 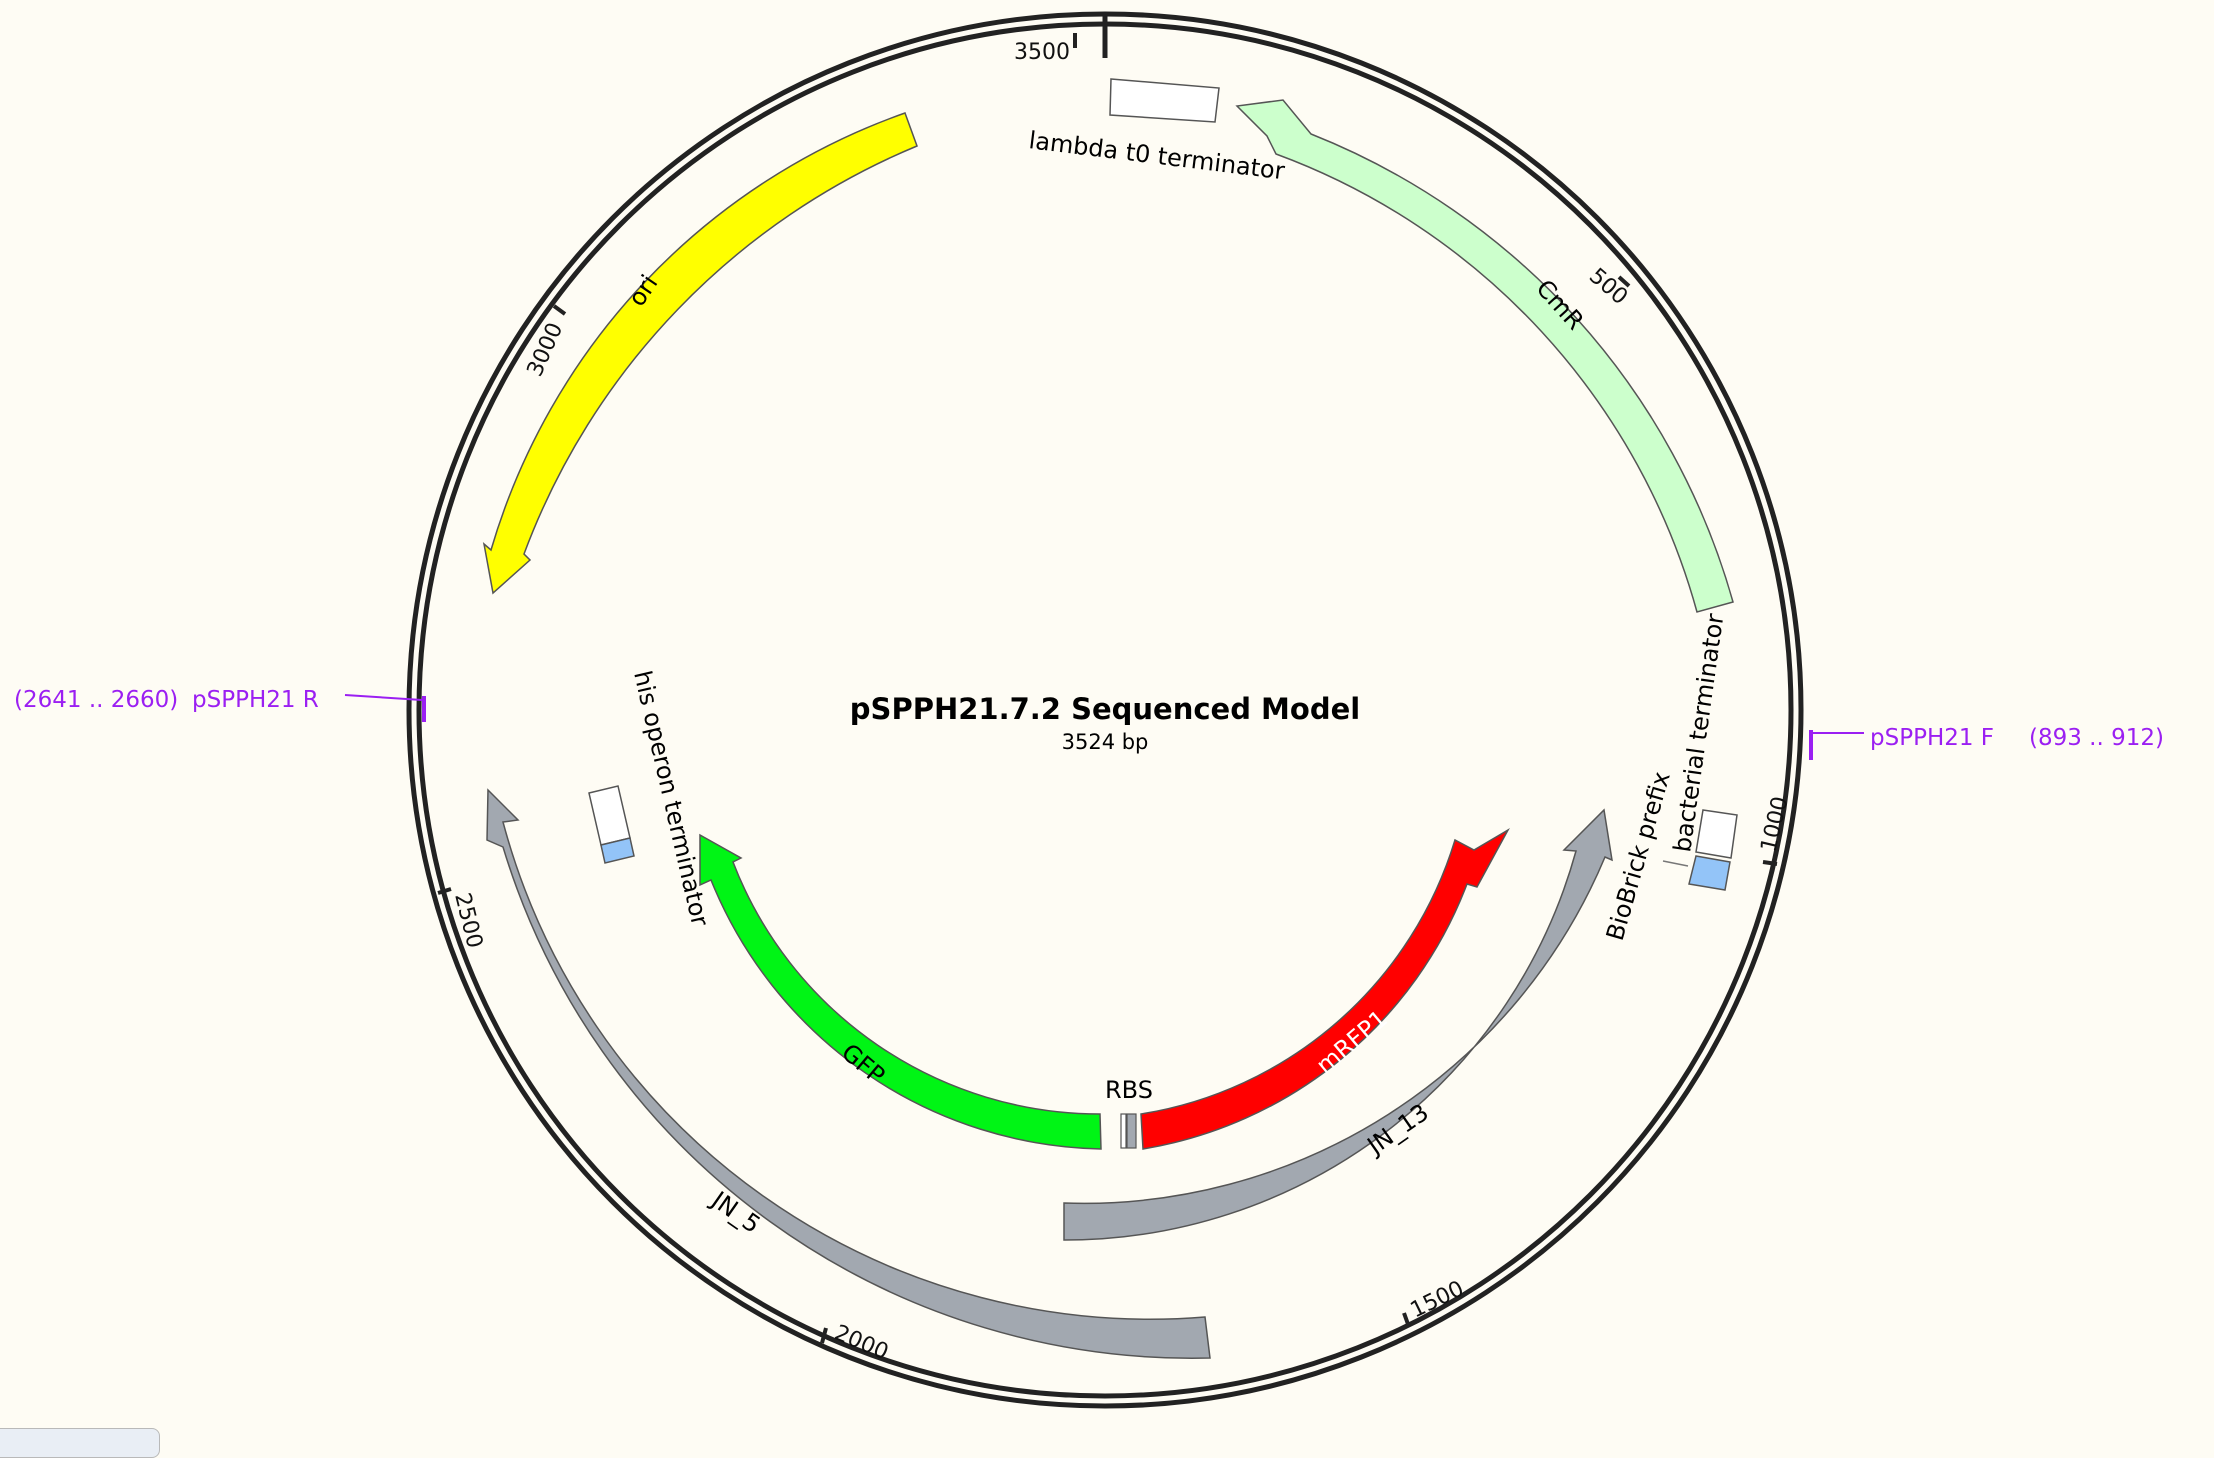 I want to click on tick-label-3500: 3500, so click(x=1042, y=52).